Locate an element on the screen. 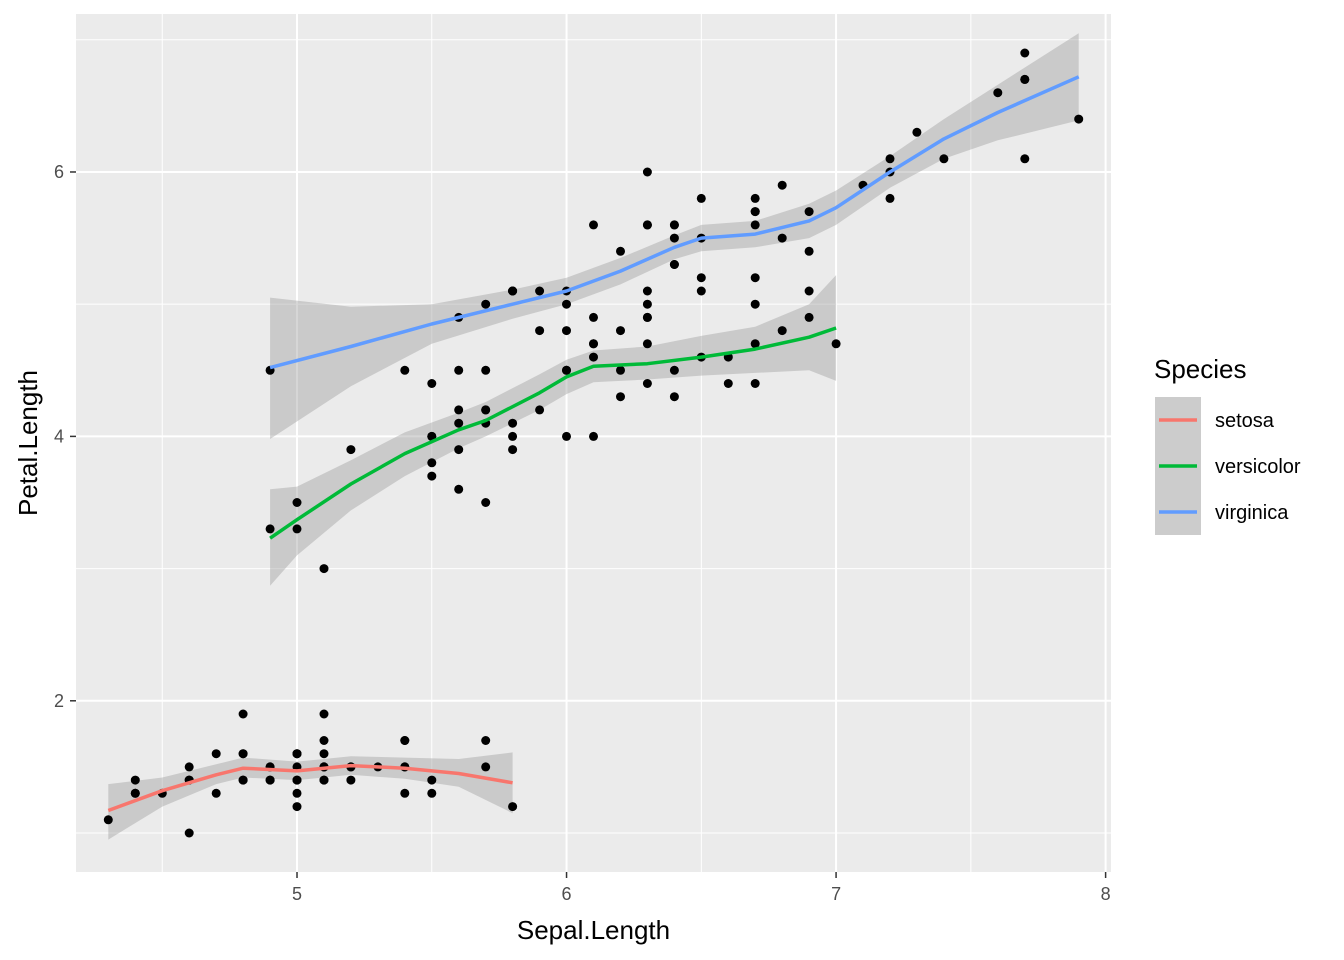 Image resolution: width=1344 pixels, height=960 pixels. smooth-line-versicolor is located at coordinates (553, 433).